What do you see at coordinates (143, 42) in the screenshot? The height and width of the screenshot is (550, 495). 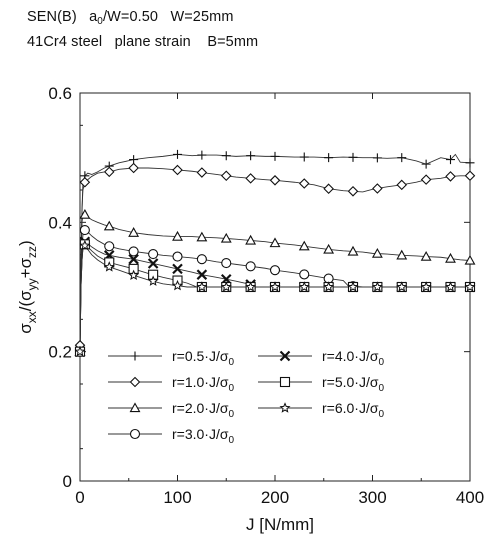 I see `chart-header-line-2: 41Cr4 steel plane strain B=5mm` at bounding box center [143, 42].